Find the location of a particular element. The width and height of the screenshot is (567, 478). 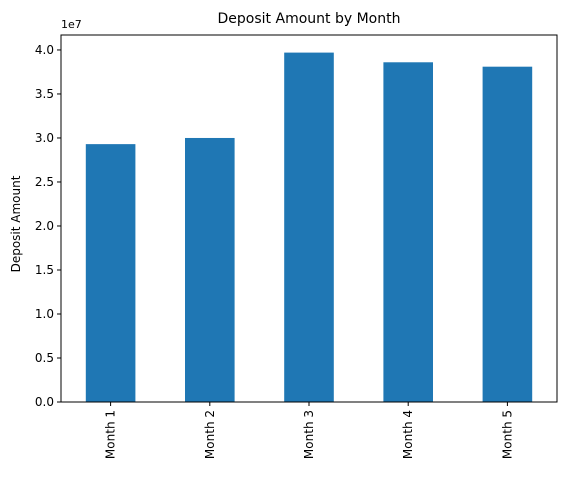

y-tick-label-7: 3.5 is located at coordinates (44, 94).